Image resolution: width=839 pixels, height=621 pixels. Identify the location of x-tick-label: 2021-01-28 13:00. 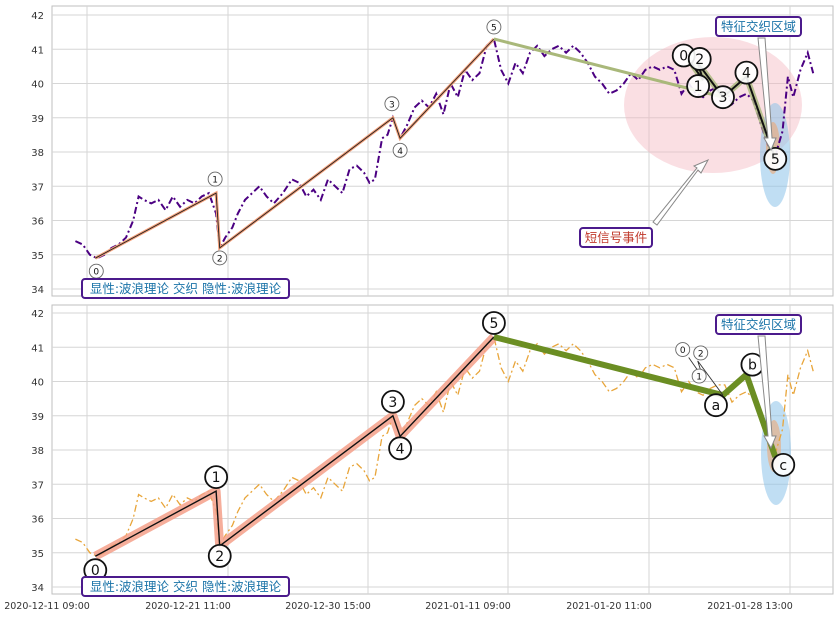
(750, 606).